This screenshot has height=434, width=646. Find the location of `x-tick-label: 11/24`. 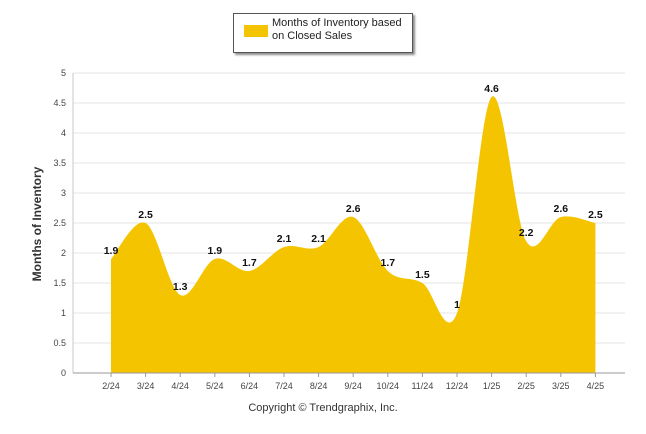

x-tick-label: 11/24 is located at coordinates (422, 386).